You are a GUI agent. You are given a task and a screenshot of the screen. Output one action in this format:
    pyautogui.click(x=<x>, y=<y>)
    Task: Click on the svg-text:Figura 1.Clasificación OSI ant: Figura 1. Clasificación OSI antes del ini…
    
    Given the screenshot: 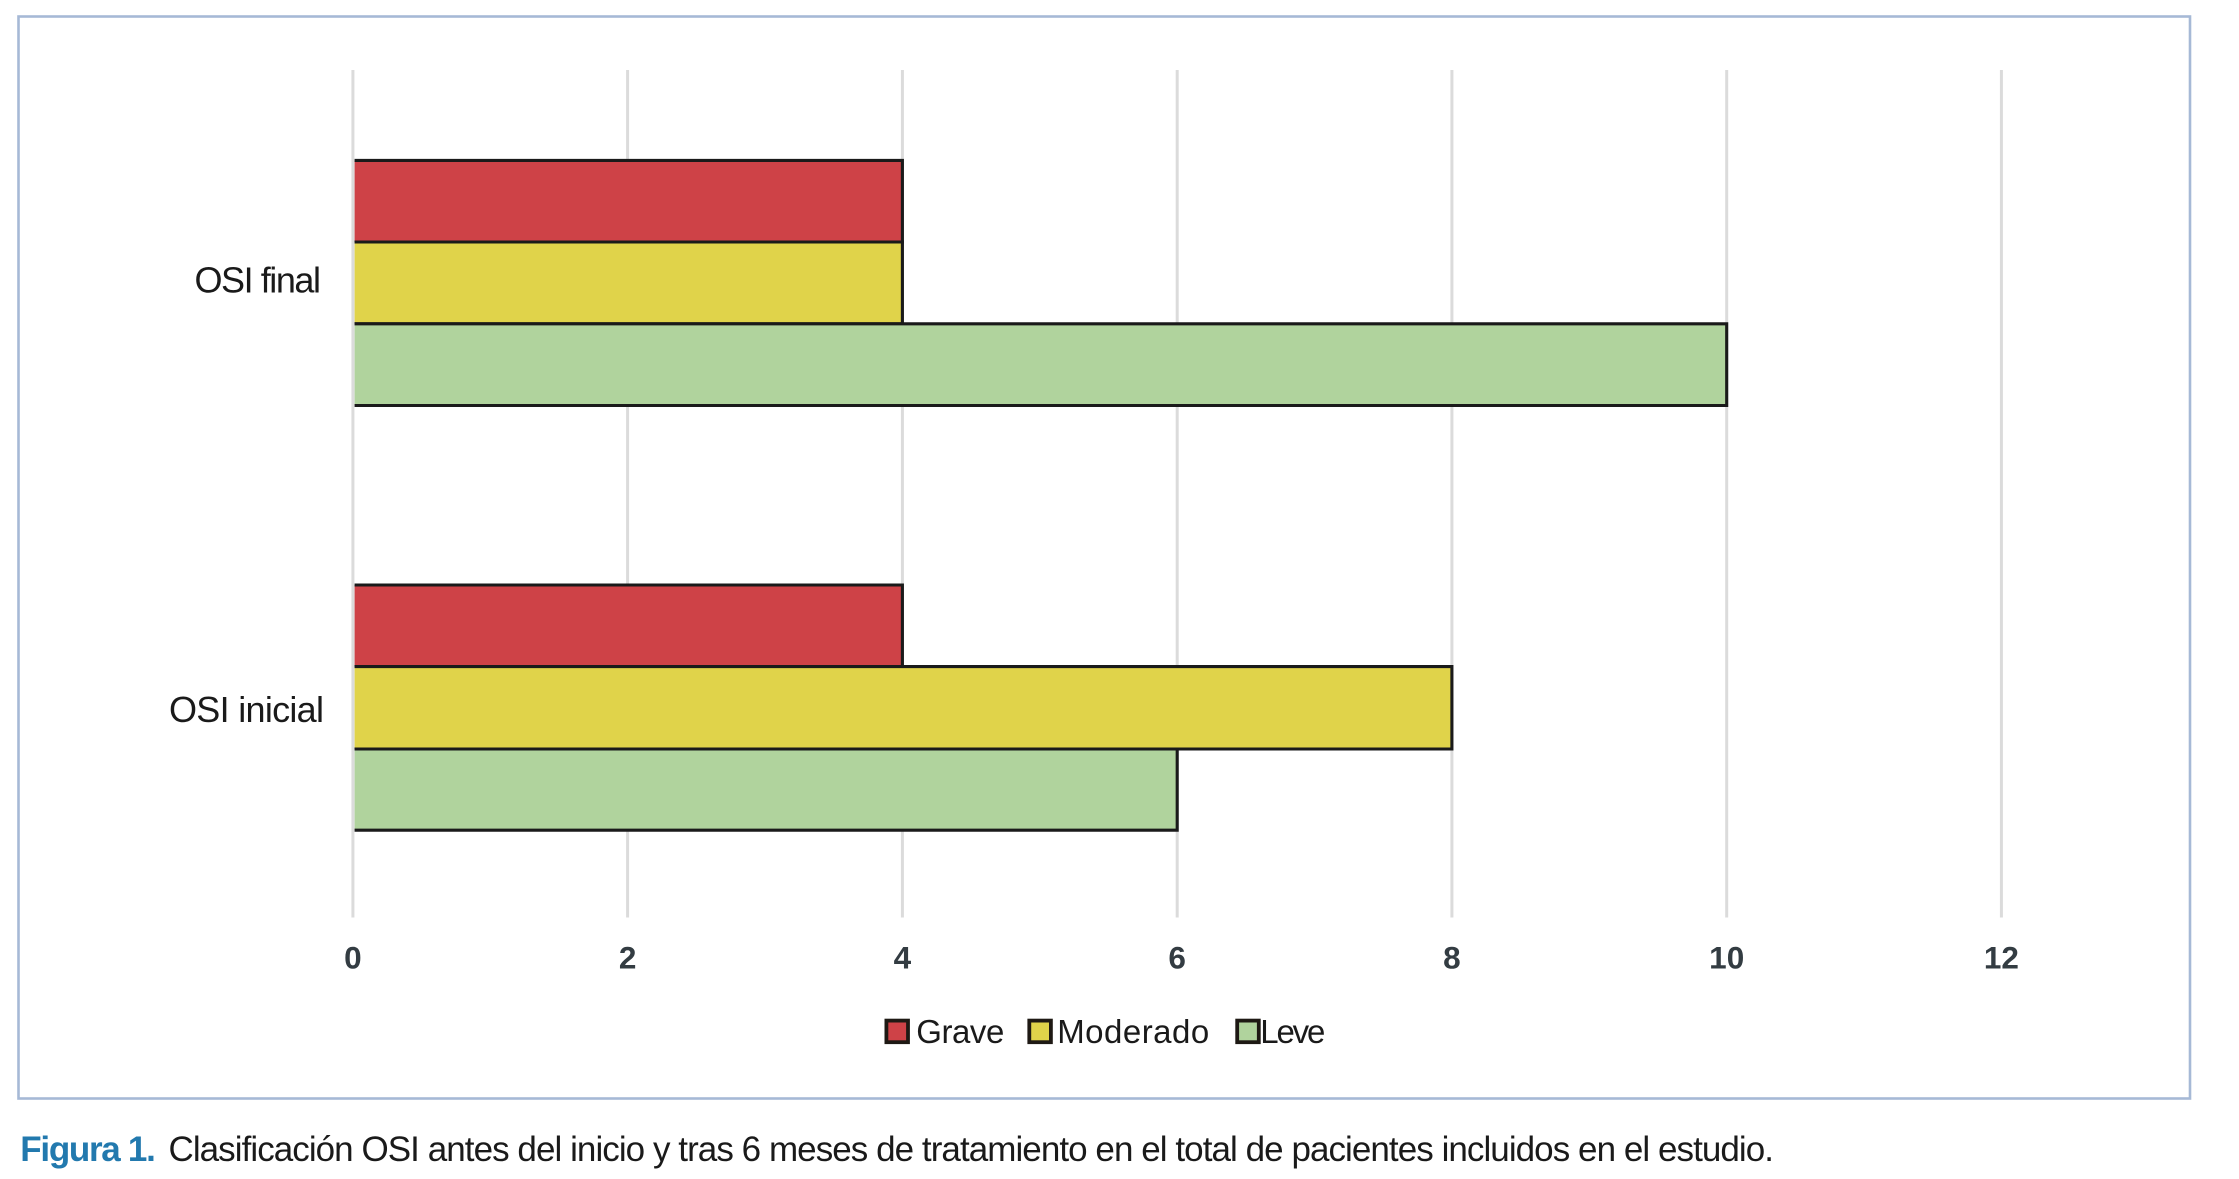 What is the action you would take?
    pyautogui.click(x=897, y=1149)
    